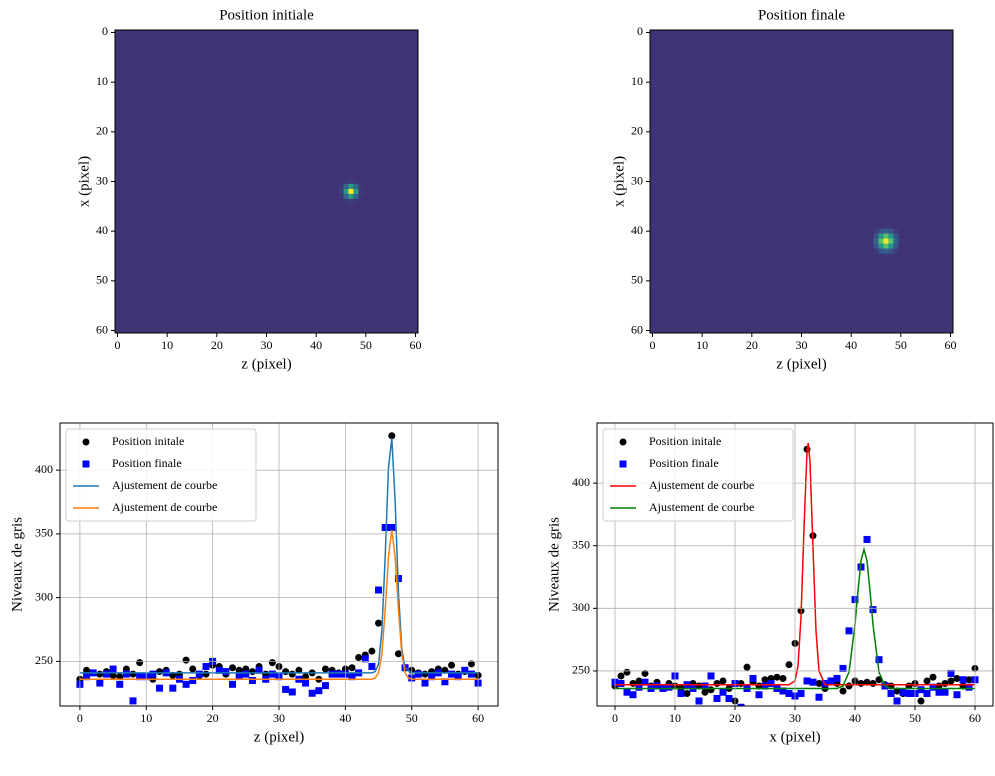 This screenshot has height=776, width=995. I want to click on legend-box, so click(161, 475).